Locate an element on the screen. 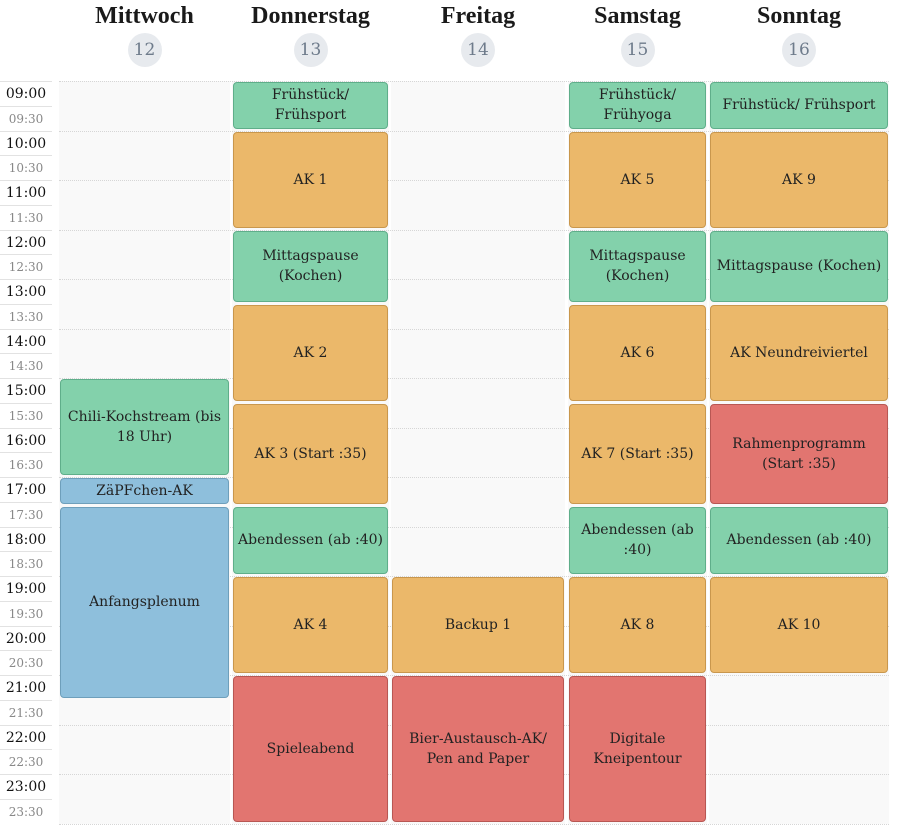 This screenshot has width=897, height=830. time-label: 23:00 is located at coordinates (26, 786).